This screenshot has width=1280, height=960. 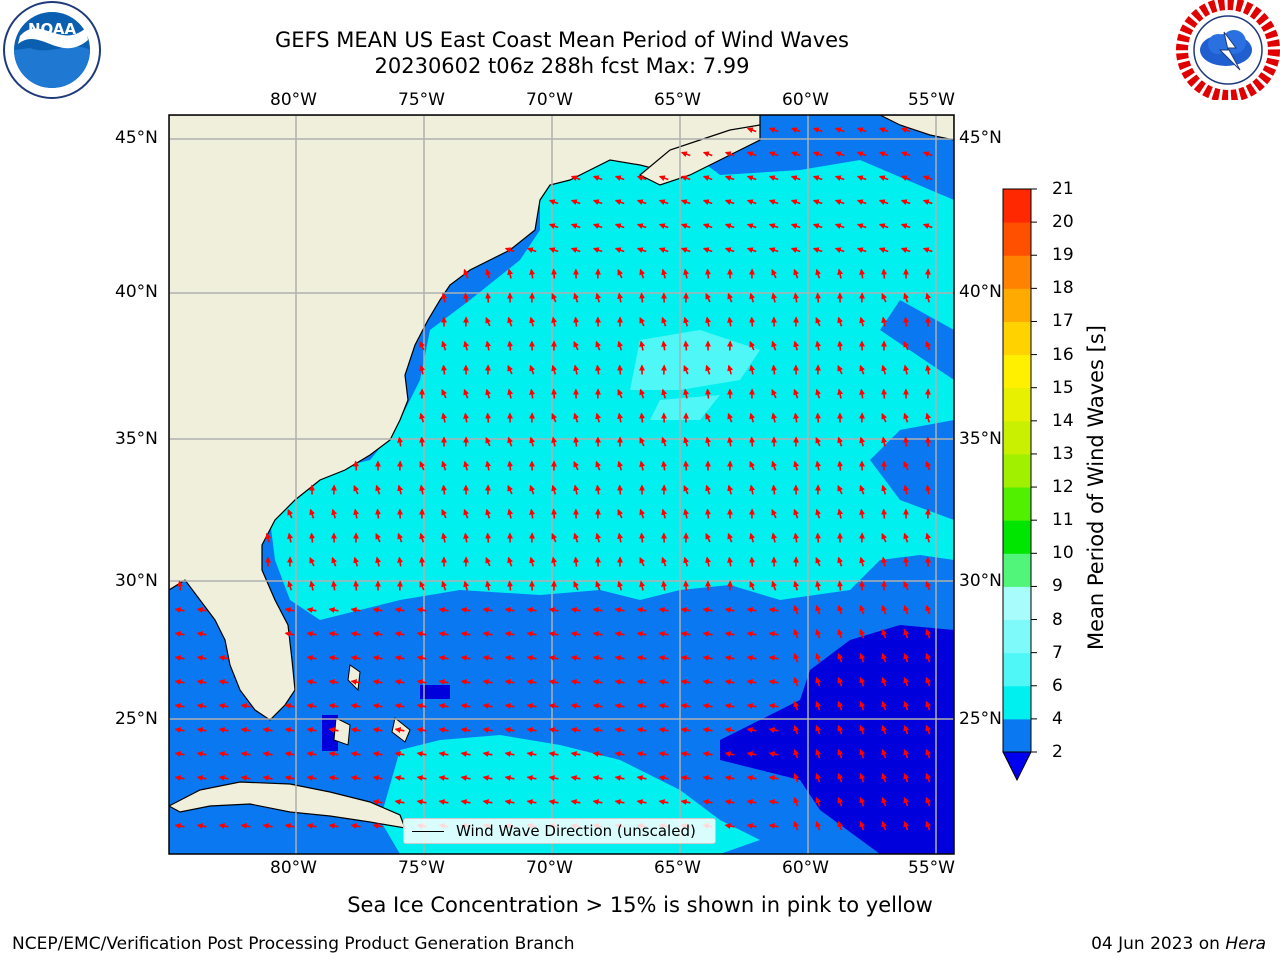 What do you see at coordinates (837, 739) in the screenshot?
I see `wave-period-under-2-region` at bounding box center [837, 739].